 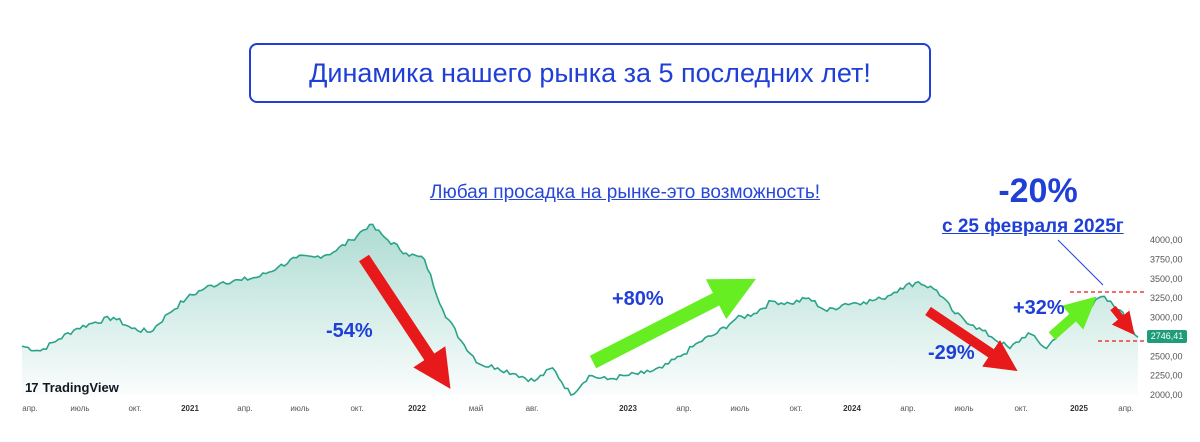 I want to click on x-tick-label: 2021, so click(x=190, y=408).